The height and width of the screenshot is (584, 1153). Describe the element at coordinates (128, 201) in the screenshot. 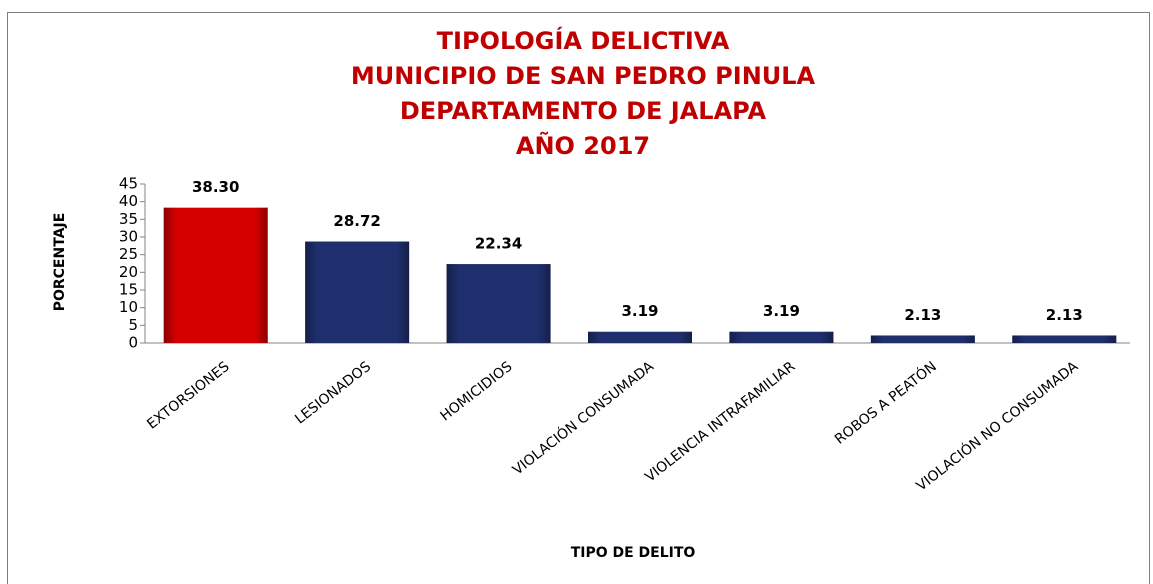

I see `y-tick-label: 40` at that location.